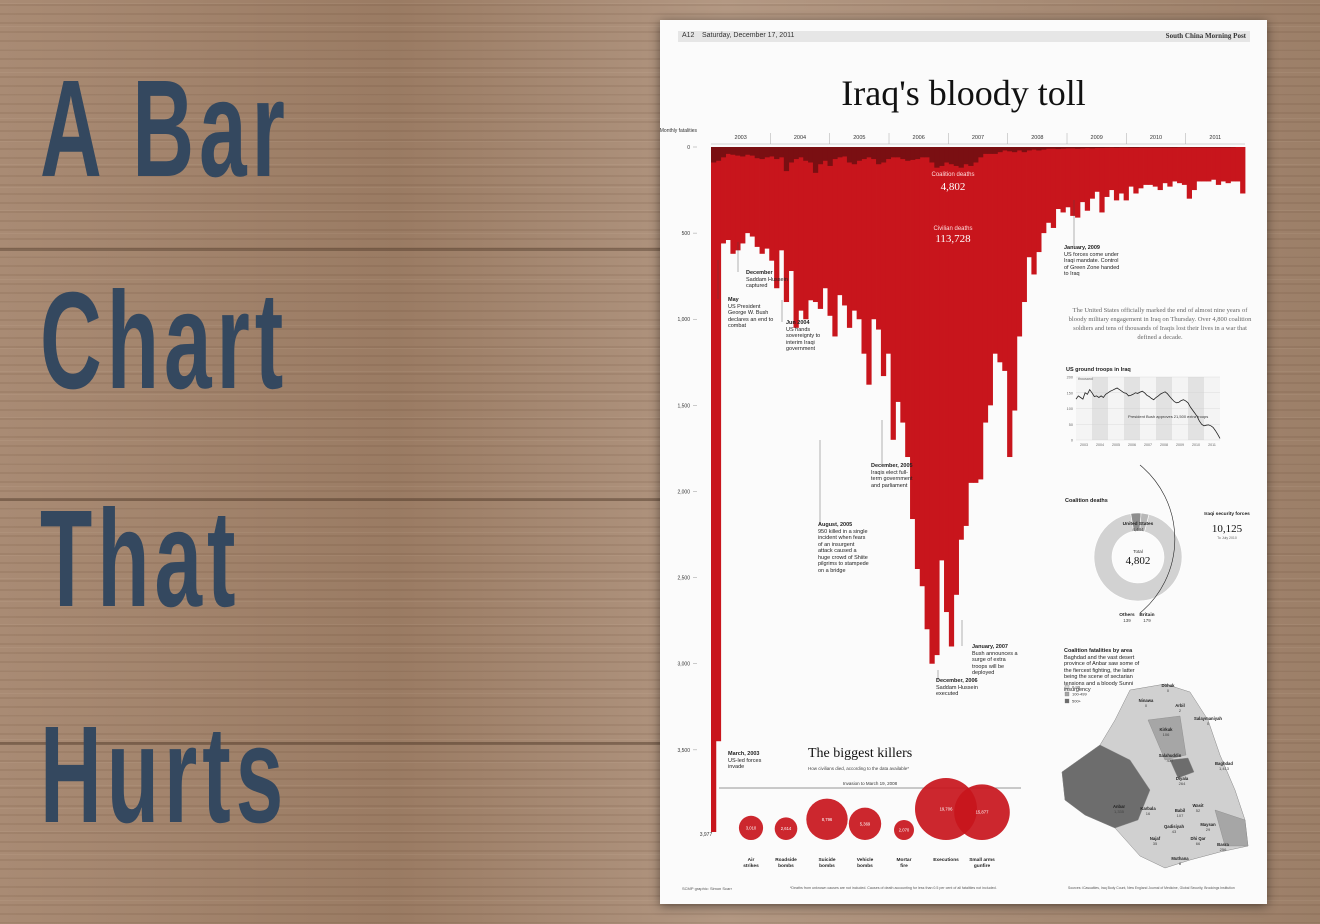 The height and width of the screenshot is (924, 1320). I want to click on map-region-value: 8, so click(1180, 863).